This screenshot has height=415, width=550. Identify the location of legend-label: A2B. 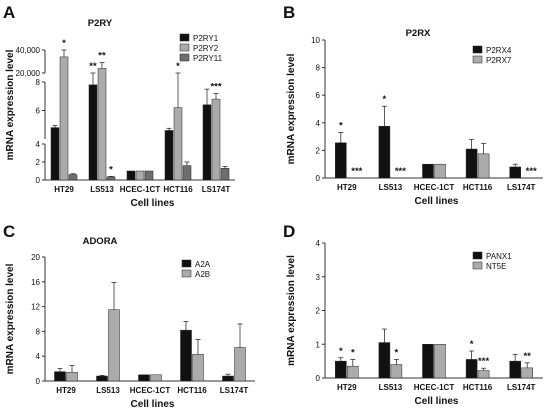
(202, 274).